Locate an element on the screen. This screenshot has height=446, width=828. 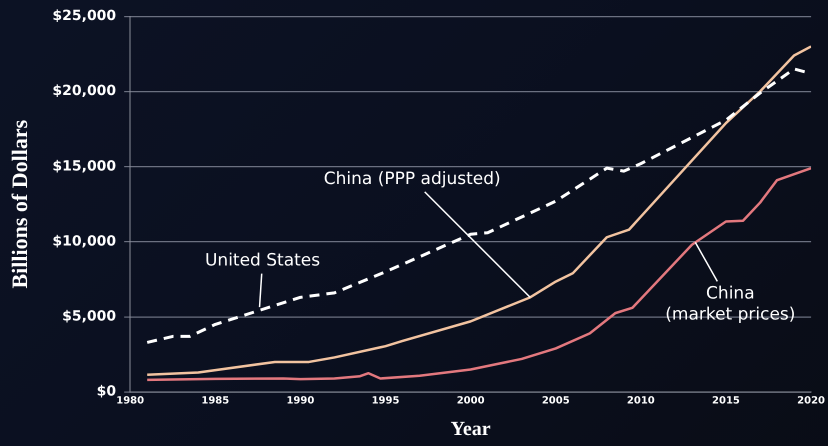
x-tick-label: 2005 is located at coordinates (556, 401).